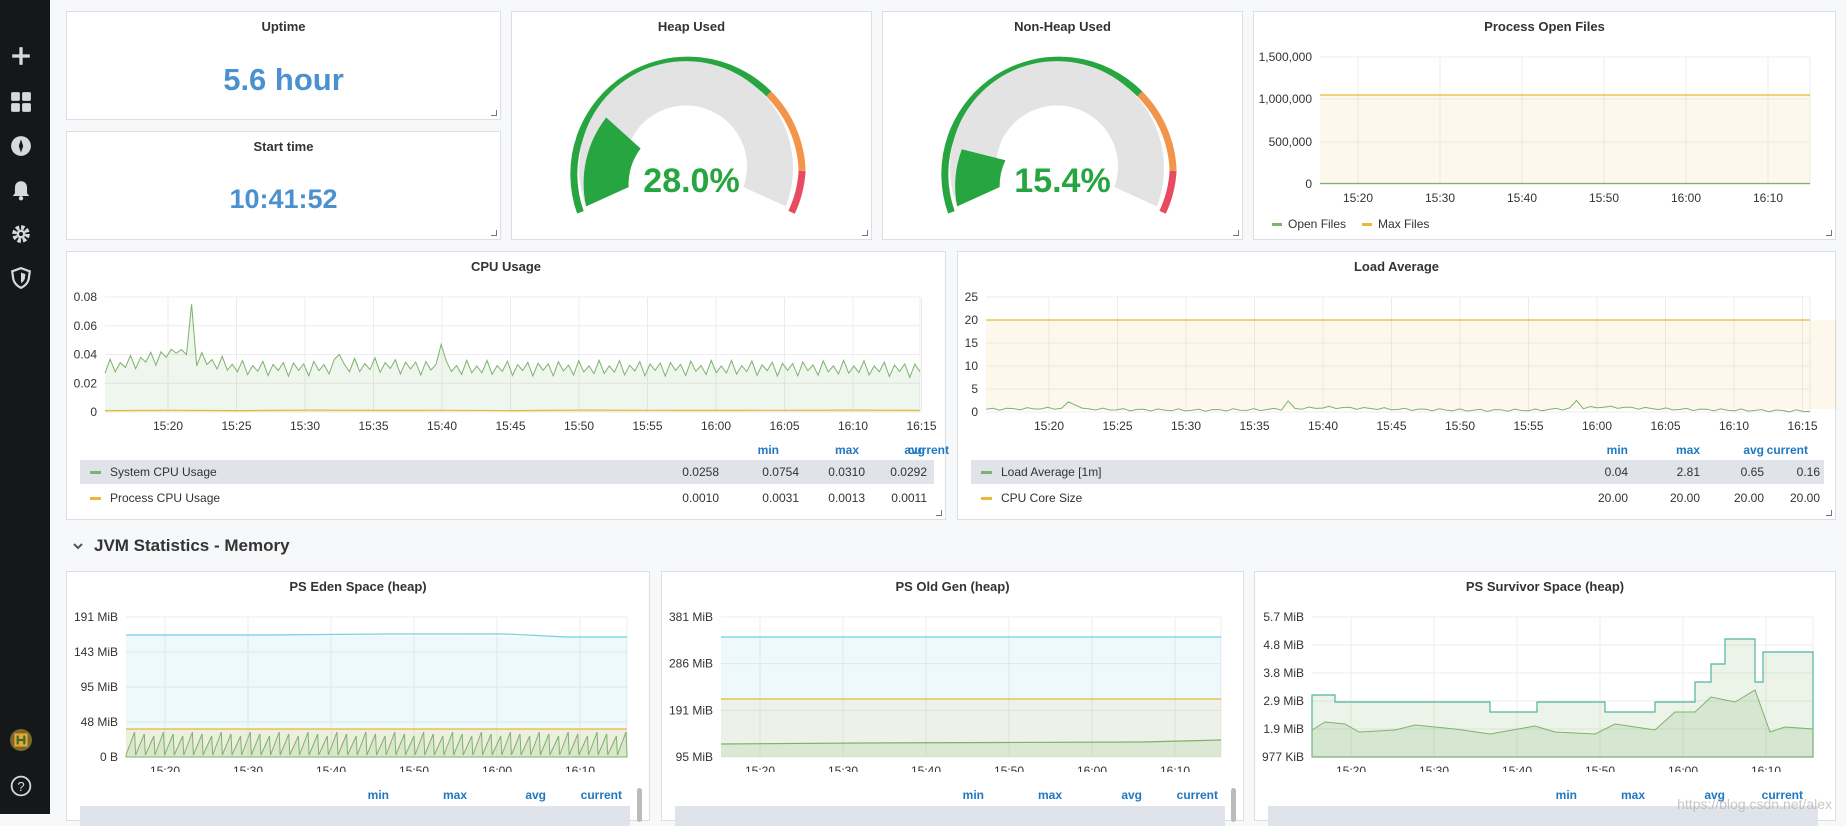  Describe the element at coordinates (1283, 617) in the screenshot. I see `y-tick: 5.7 MiB` at that location.